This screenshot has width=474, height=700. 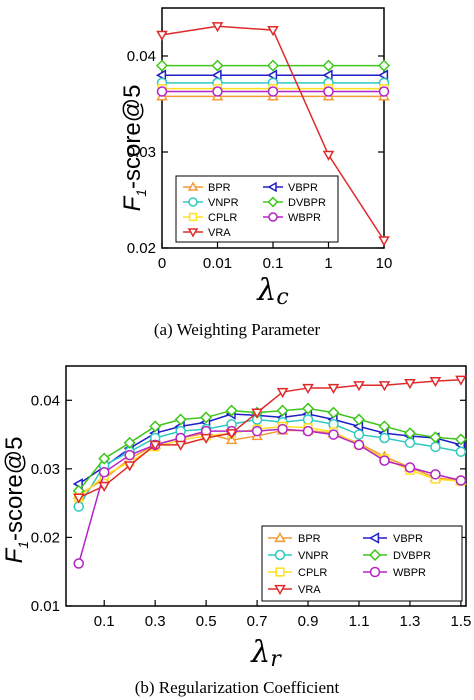 I want to click on y-tick-label: 0.03, so click(x=45, y=469).